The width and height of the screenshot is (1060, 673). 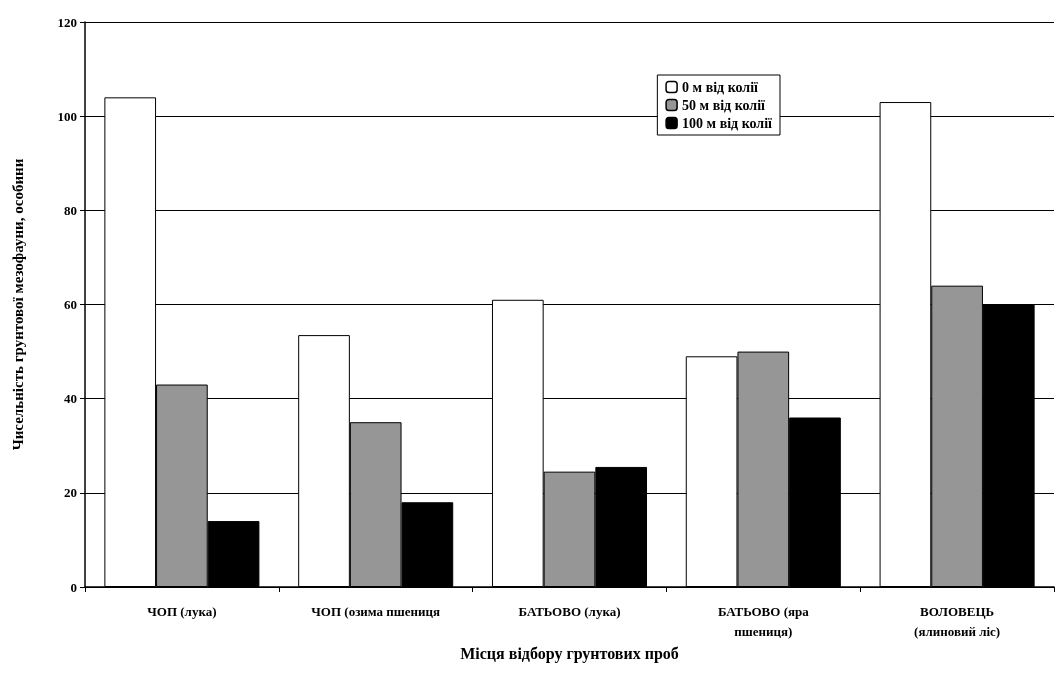 What do you see at coordinates (720, 87) in the screenshot?
I see `legend-label: 0 м від колії` at bounding box center [720, 87].